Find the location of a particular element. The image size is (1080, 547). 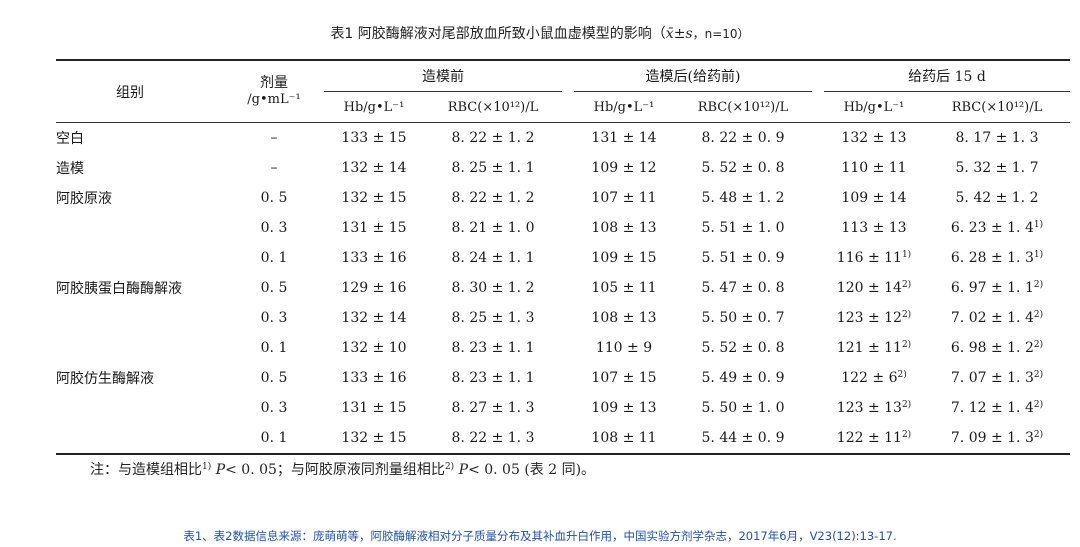

cell-rbc-before-value: 8. 30 ± 1. 2 is located at coordinates (493, 288).